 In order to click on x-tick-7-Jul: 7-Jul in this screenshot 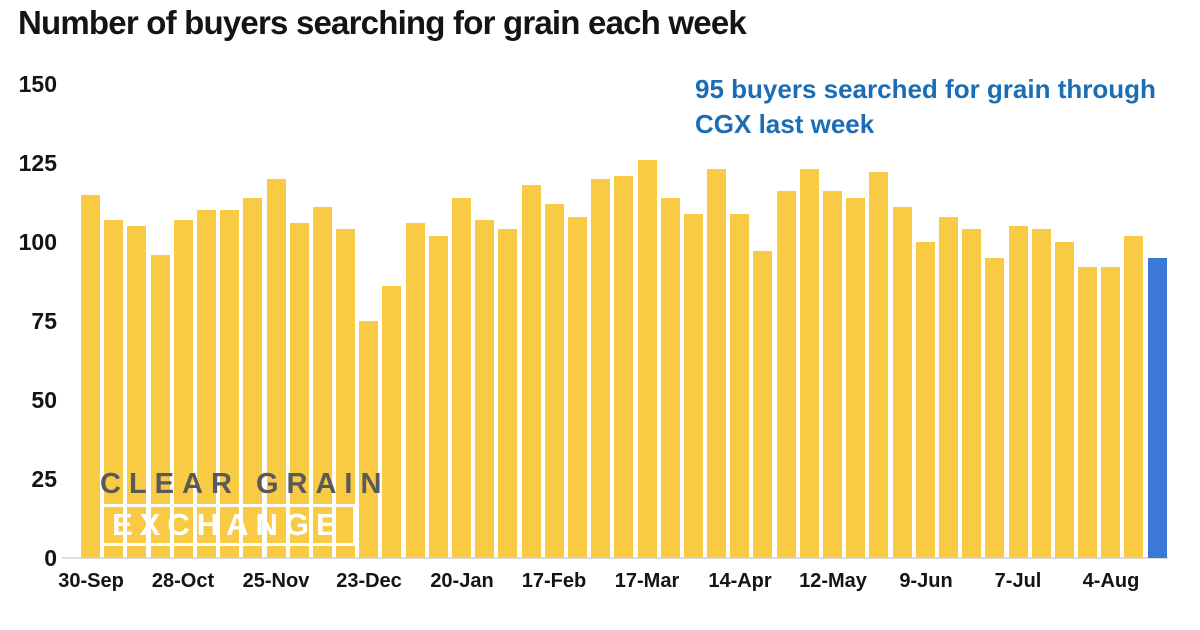, I will do `click(1018, 581)`.